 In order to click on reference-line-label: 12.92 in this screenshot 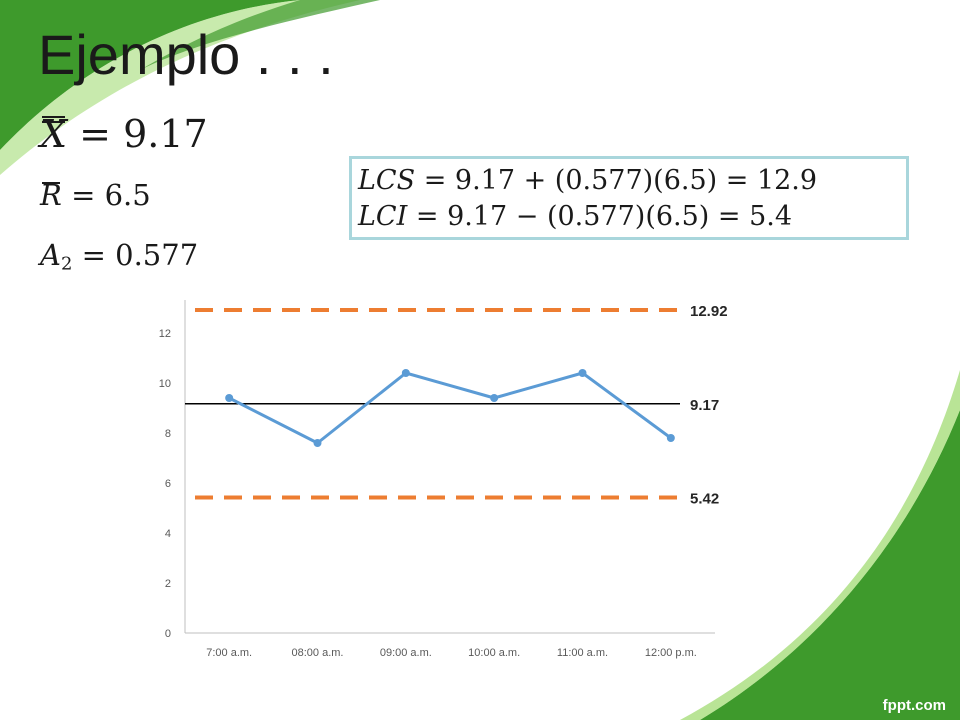, I will do `click(709, 311)`.